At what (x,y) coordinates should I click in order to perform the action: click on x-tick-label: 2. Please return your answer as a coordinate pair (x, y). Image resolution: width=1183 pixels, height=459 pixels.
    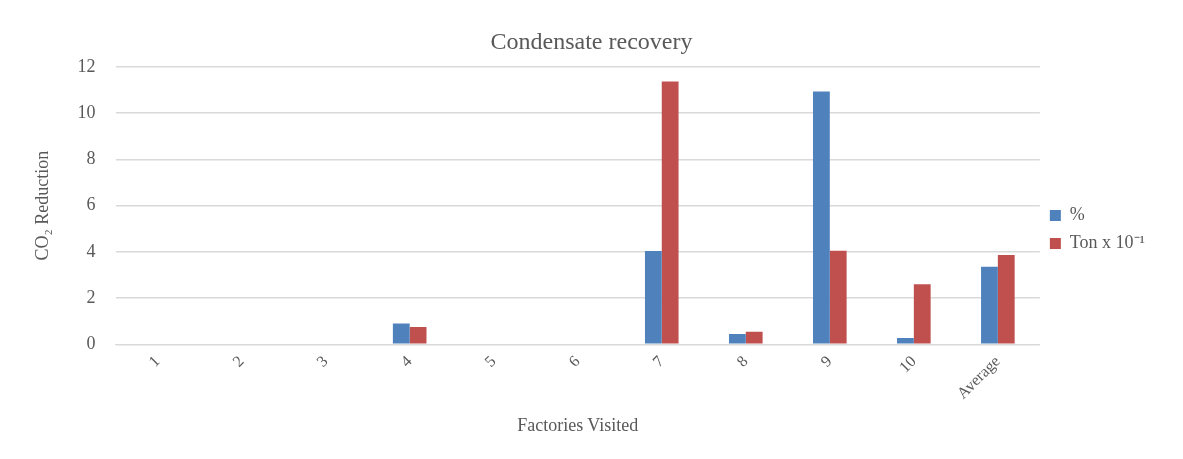
    Looking at the image, I should click on (238, 361).